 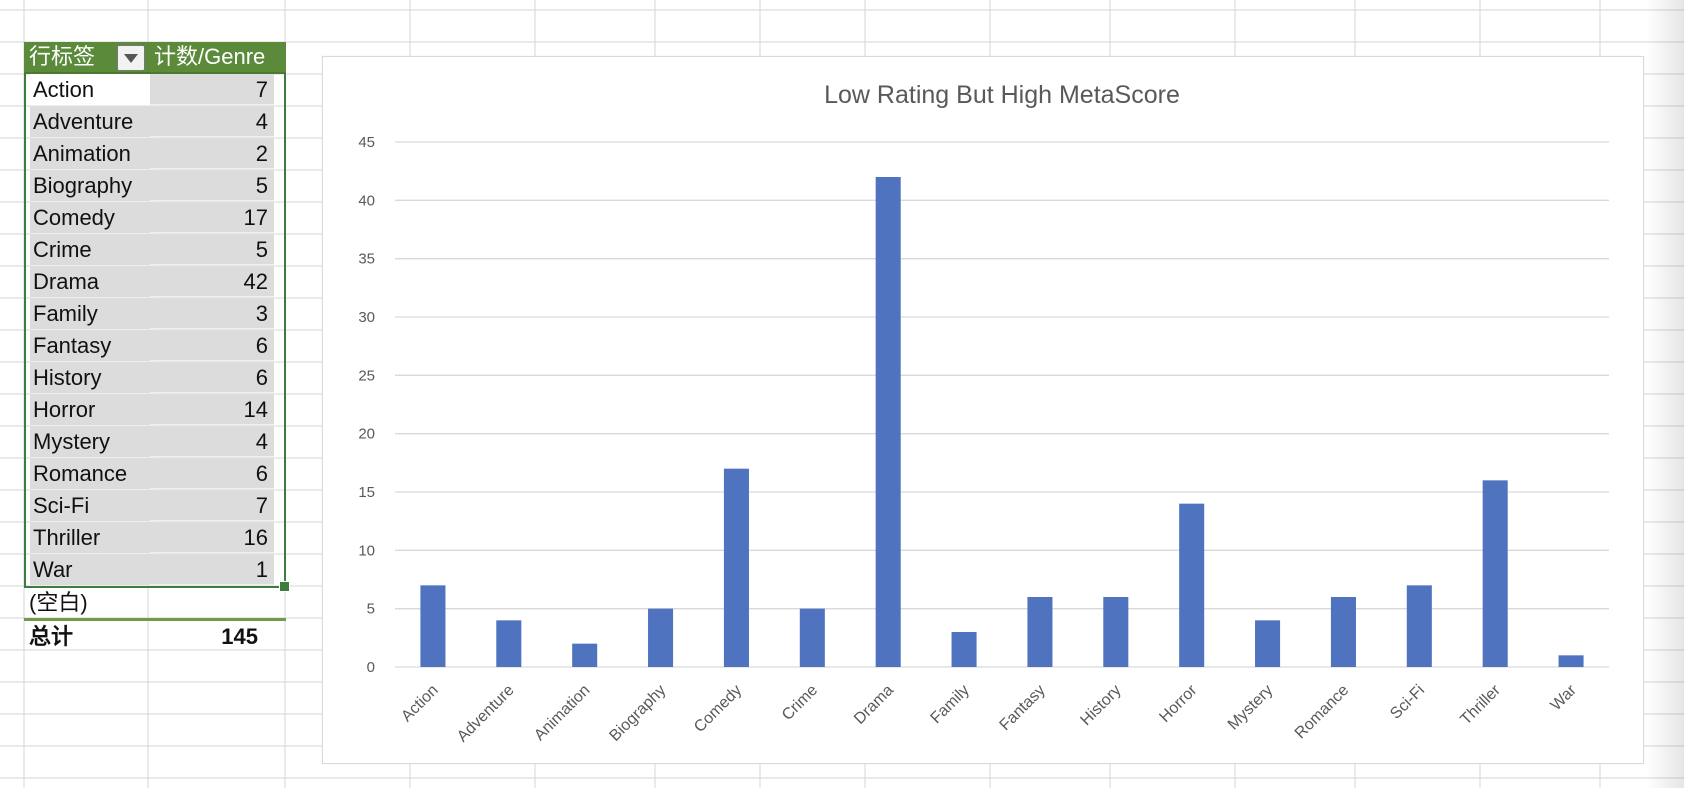 What do you see at coordinates (83, 121) in the screenshot?
I see `pivot-row-label-text: Adventure` at bounding box center [83, 121].